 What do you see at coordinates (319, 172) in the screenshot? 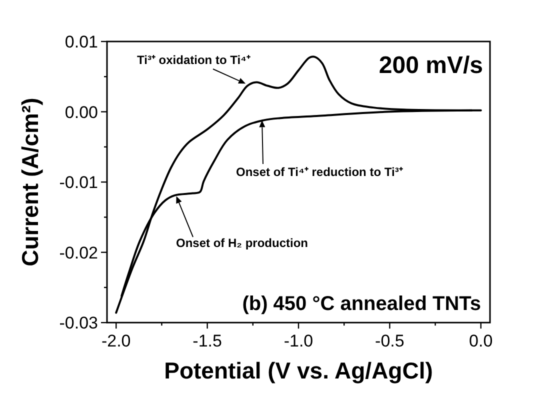
I see `annotation: Onset of Ti⁴⁺ reduction to Ti³⁺` at bounding box center [319, 172].